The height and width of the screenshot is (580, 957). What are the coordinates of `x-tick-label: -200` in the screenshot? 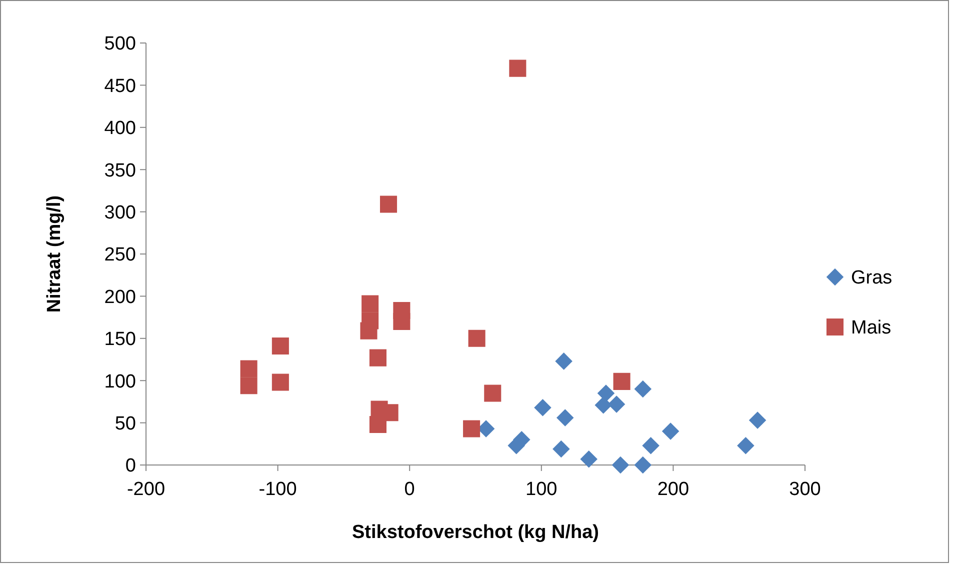 It's located at (146, 489).